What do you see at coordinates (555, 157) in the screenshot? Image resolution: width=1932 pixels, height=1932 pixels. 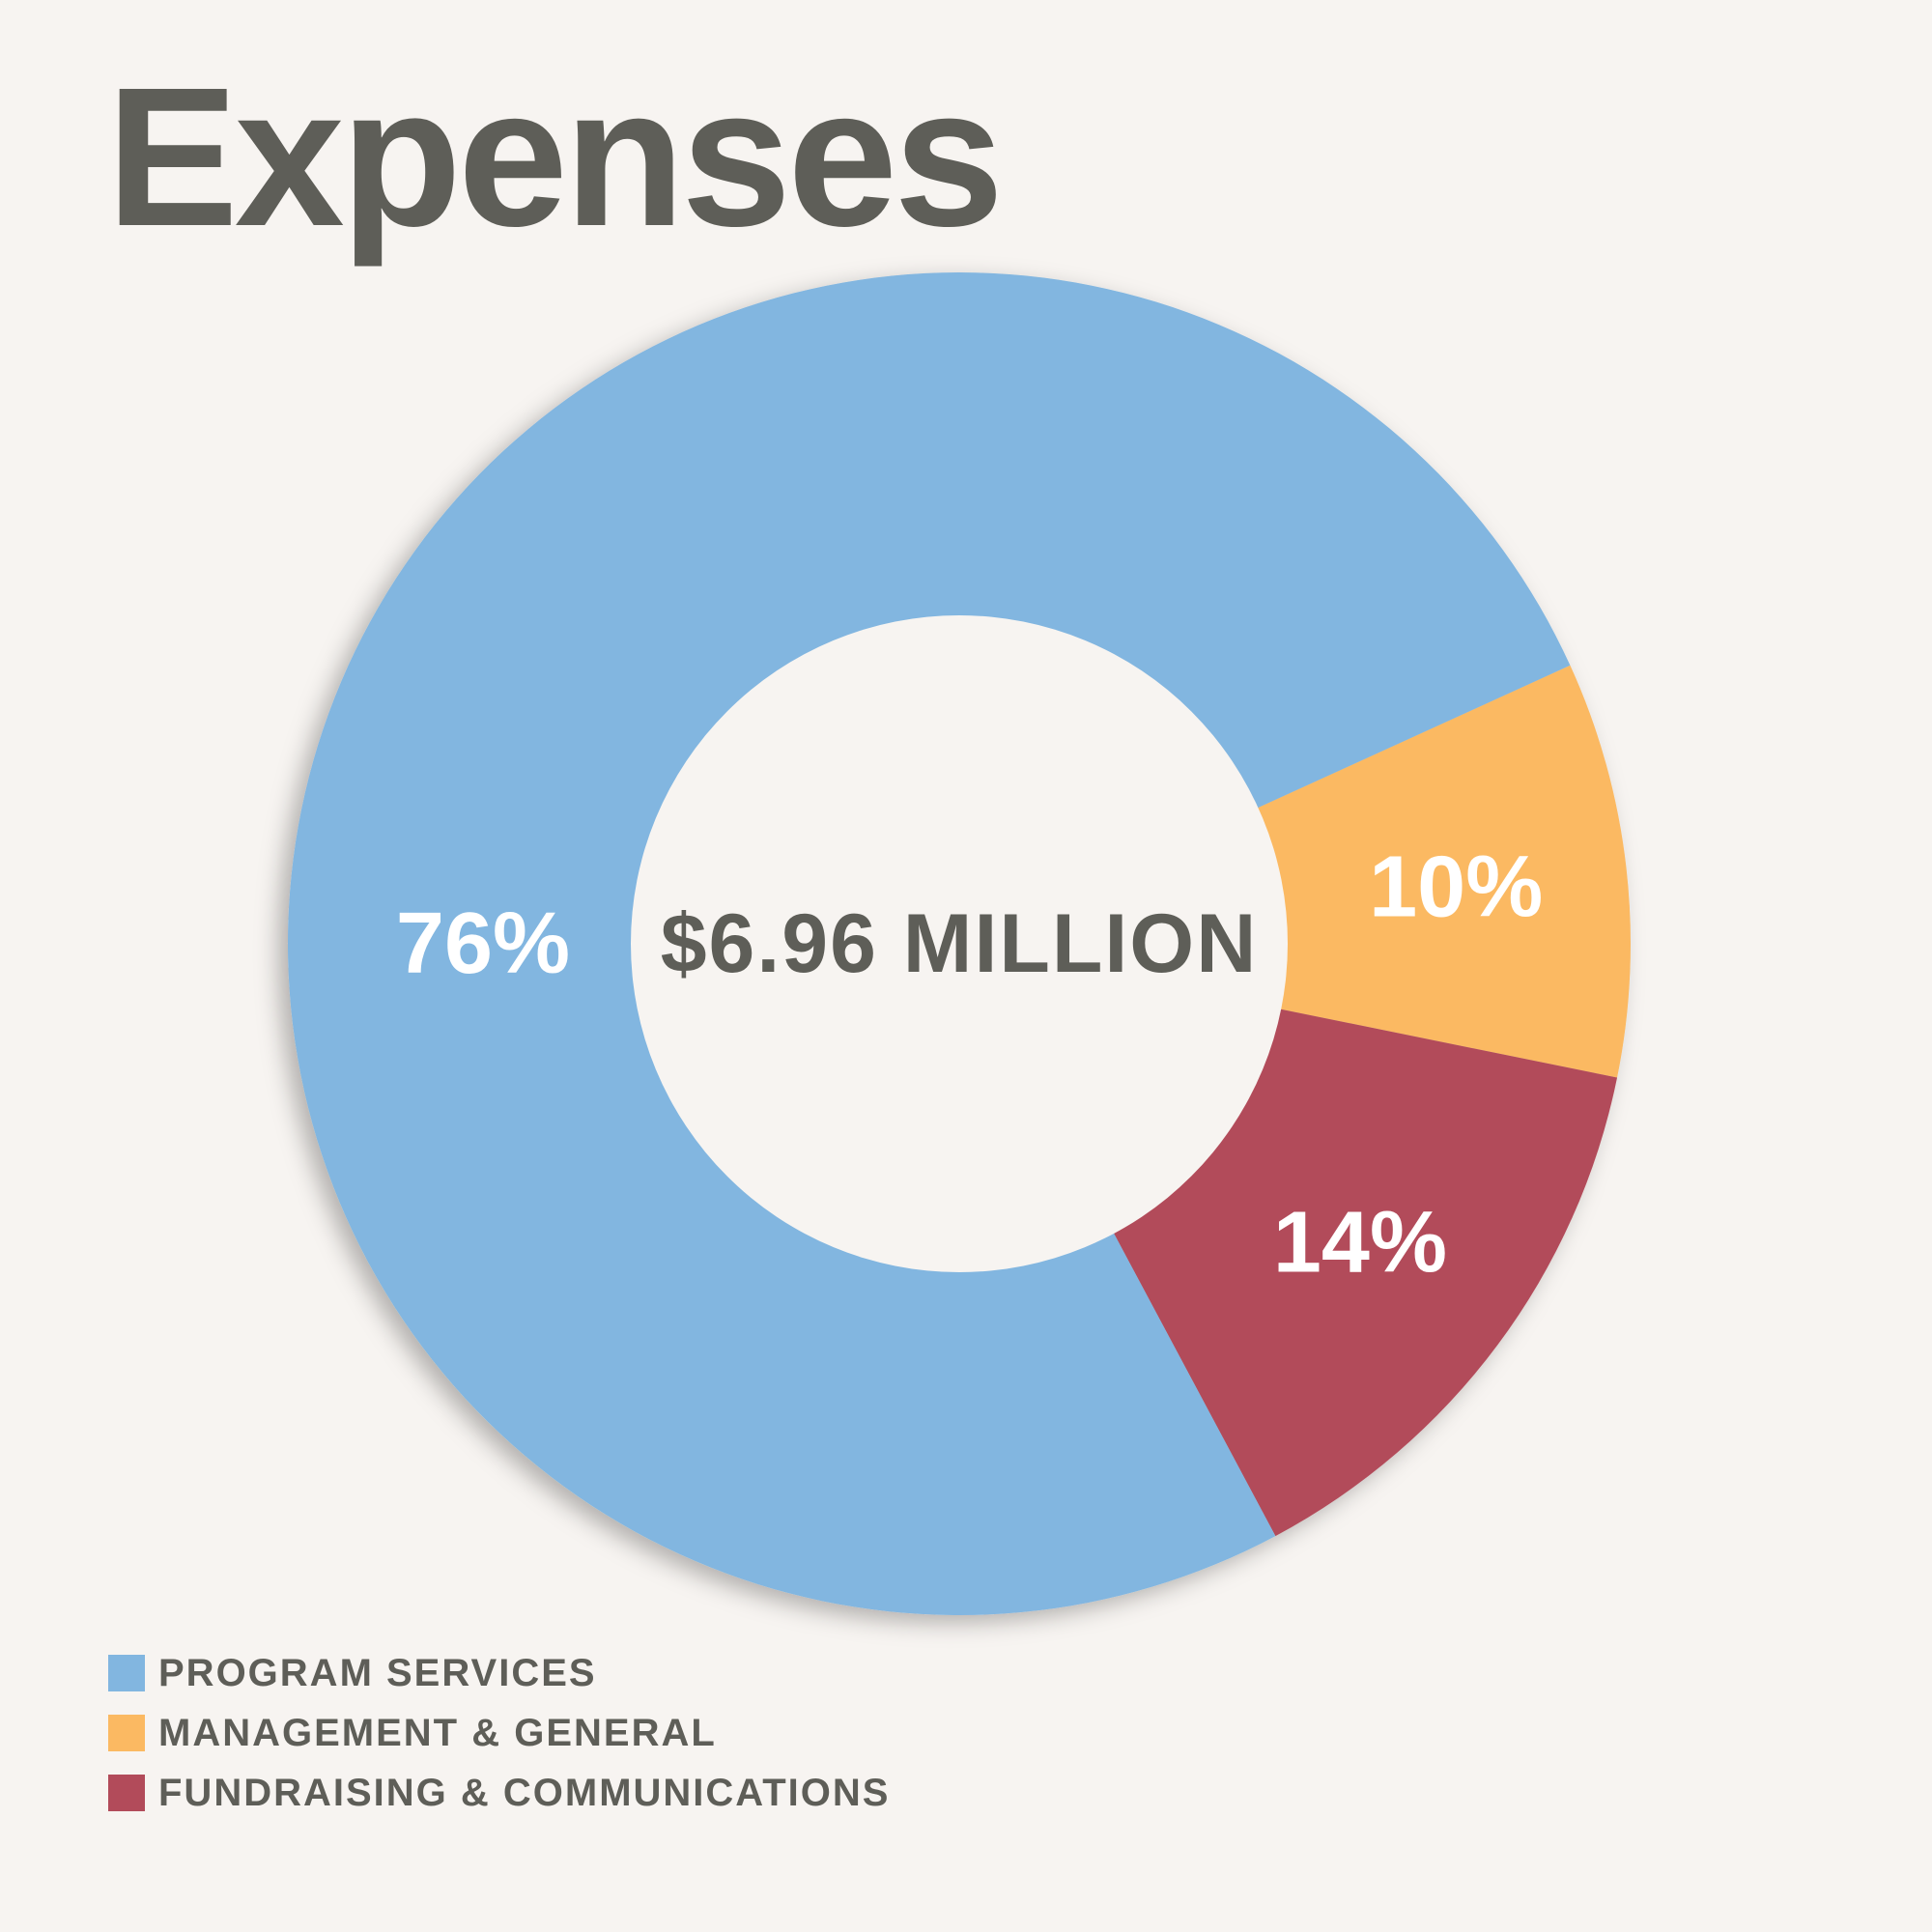 I see `chart-title: Expenses` at bounding box center [555, 157].